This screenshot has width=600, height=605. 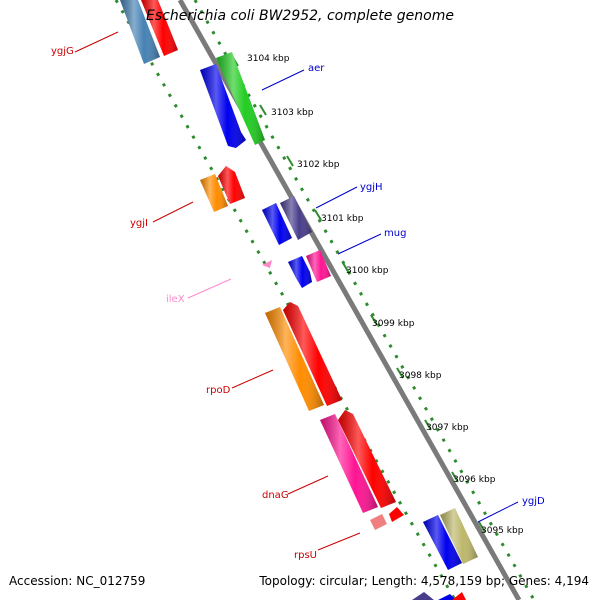 I want to click on tick-label: 3101 kbp, so click(x=342, y=219).